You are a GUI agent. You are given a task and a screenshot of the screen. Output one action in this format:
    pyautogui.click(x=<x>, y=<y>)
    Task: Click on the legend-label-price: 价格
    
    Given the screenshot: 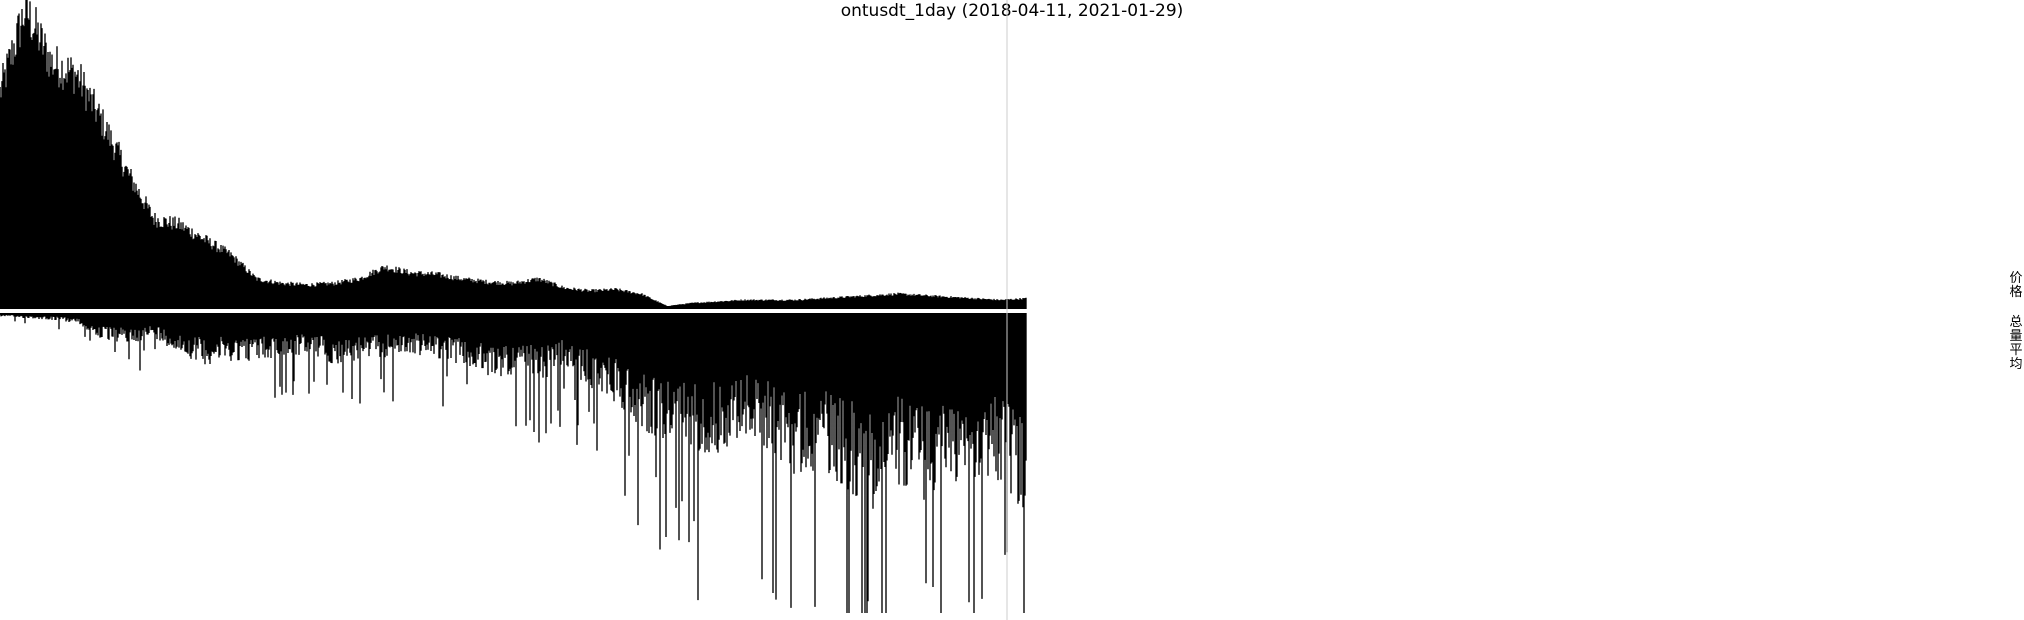 What is the action you would take?
    pyautogui.click(x=2016, y=285)
    